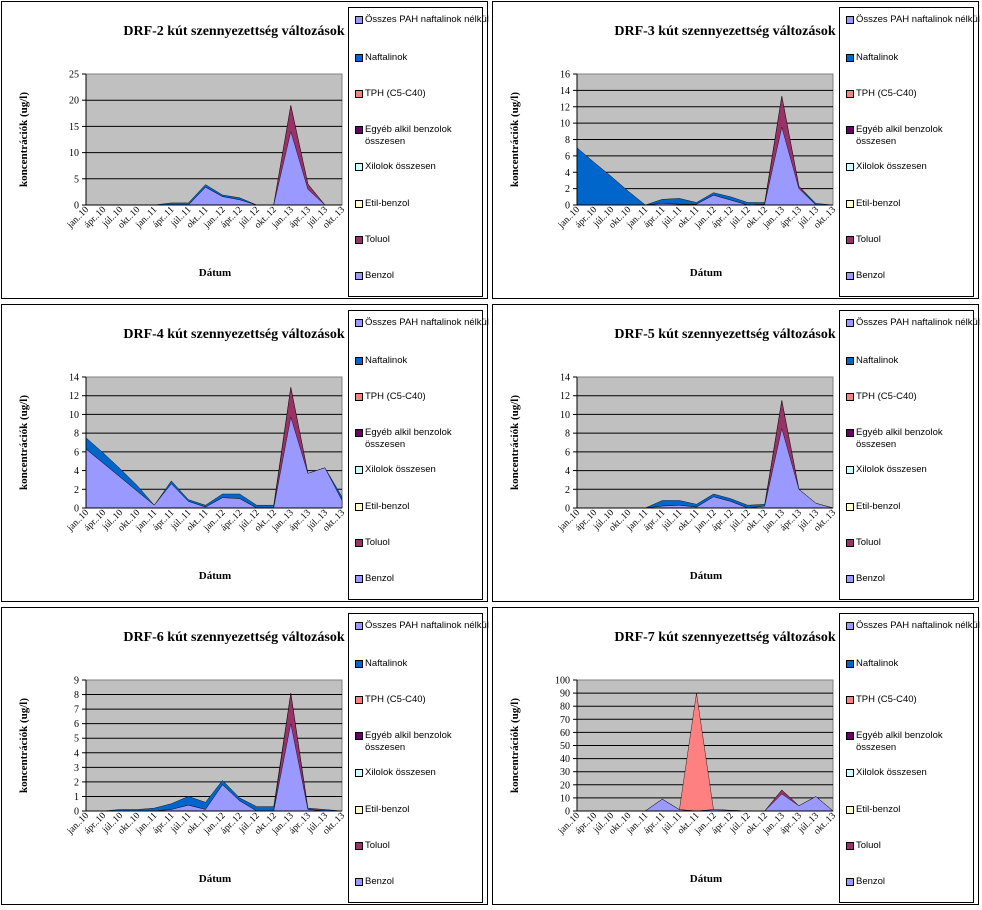  I want to click on y-tick-label: 50, so click(565, 746).